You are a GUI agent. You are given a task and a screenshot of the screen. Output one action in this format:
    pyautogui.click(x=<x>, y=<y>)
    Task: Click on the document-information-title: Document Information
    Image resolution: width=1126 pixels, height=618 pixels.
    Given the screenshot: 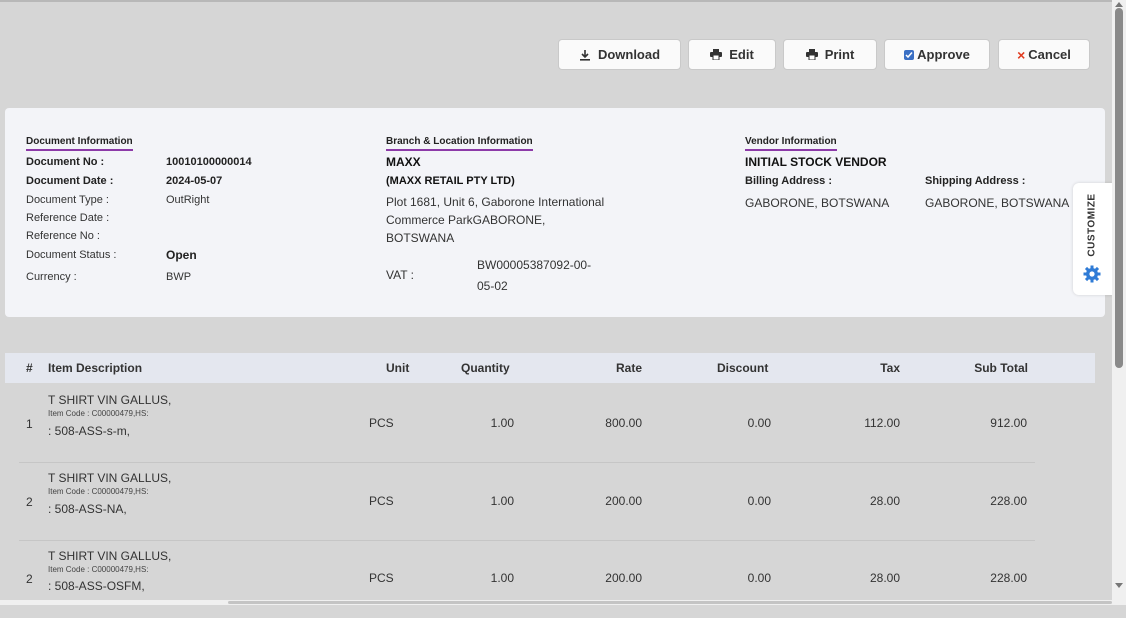 What is the action you would take?
    pyautogui.click(x=79, y=143)
    